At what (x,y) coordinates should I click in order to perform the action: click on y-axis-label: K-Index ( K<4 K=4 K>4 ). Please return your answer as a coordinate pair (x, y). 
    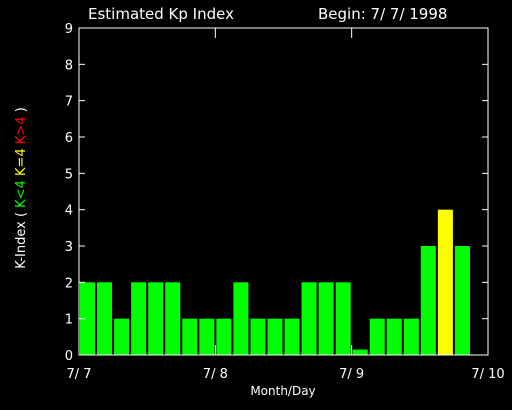
    Looking at the image, I should click on (21, 188).